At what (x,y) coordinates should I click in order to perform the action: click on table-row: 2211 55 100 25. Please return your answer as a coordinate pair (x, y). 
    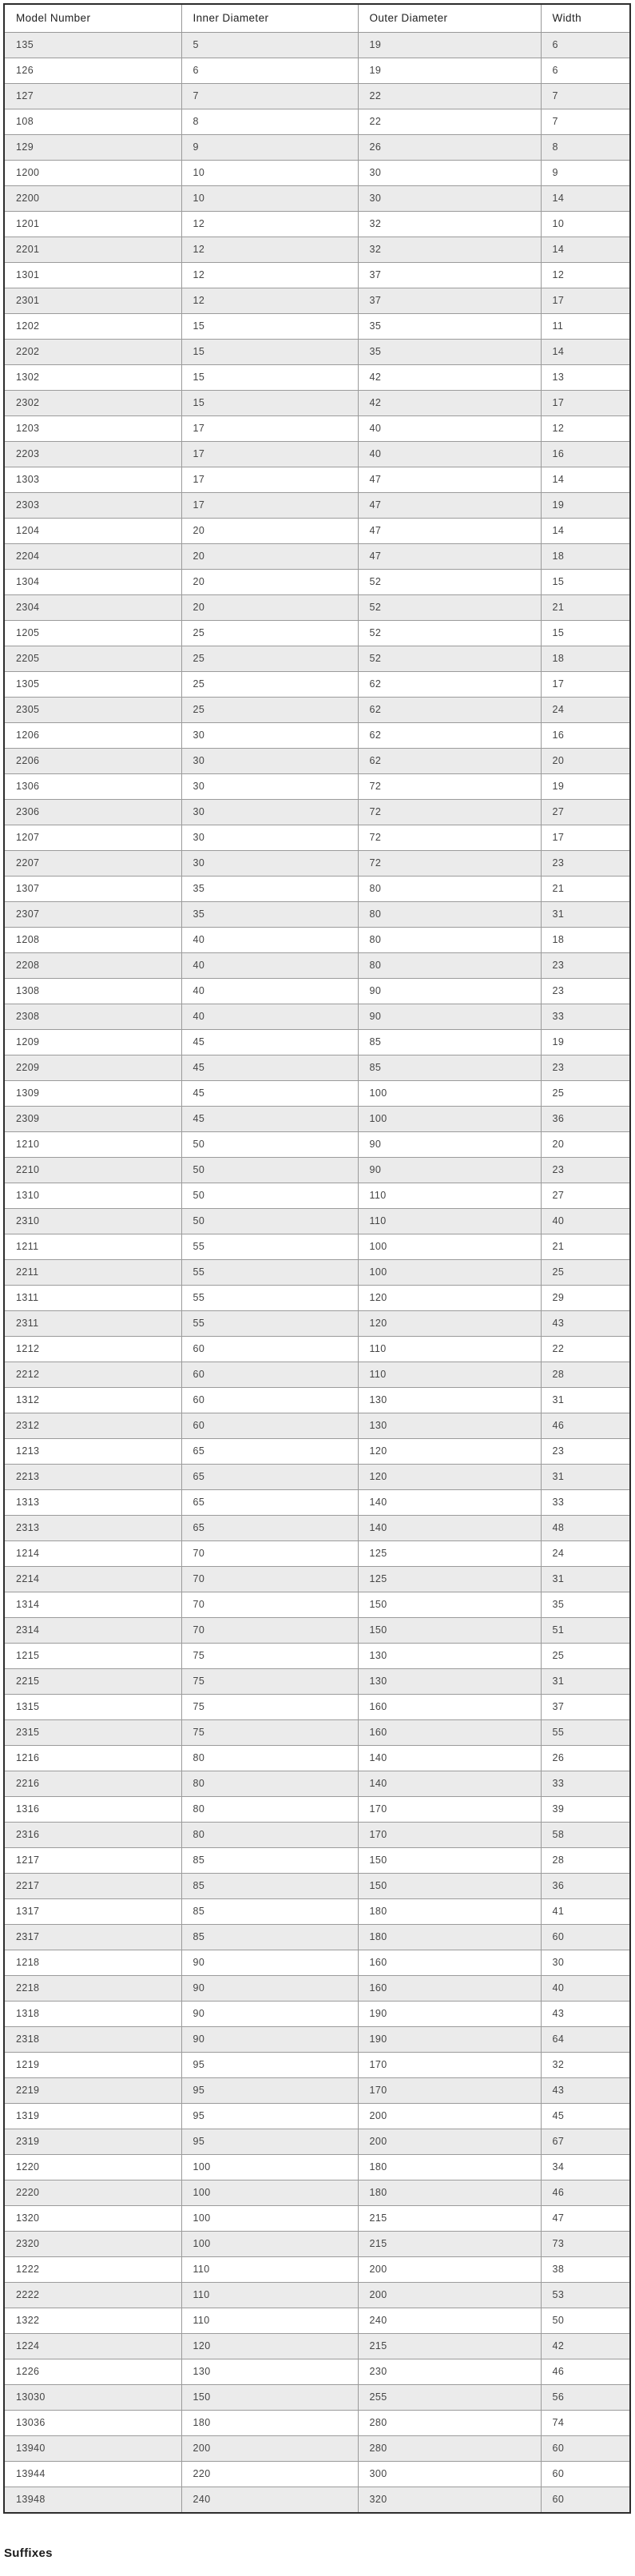
    Looking at the image, I should click on (317, 1272).